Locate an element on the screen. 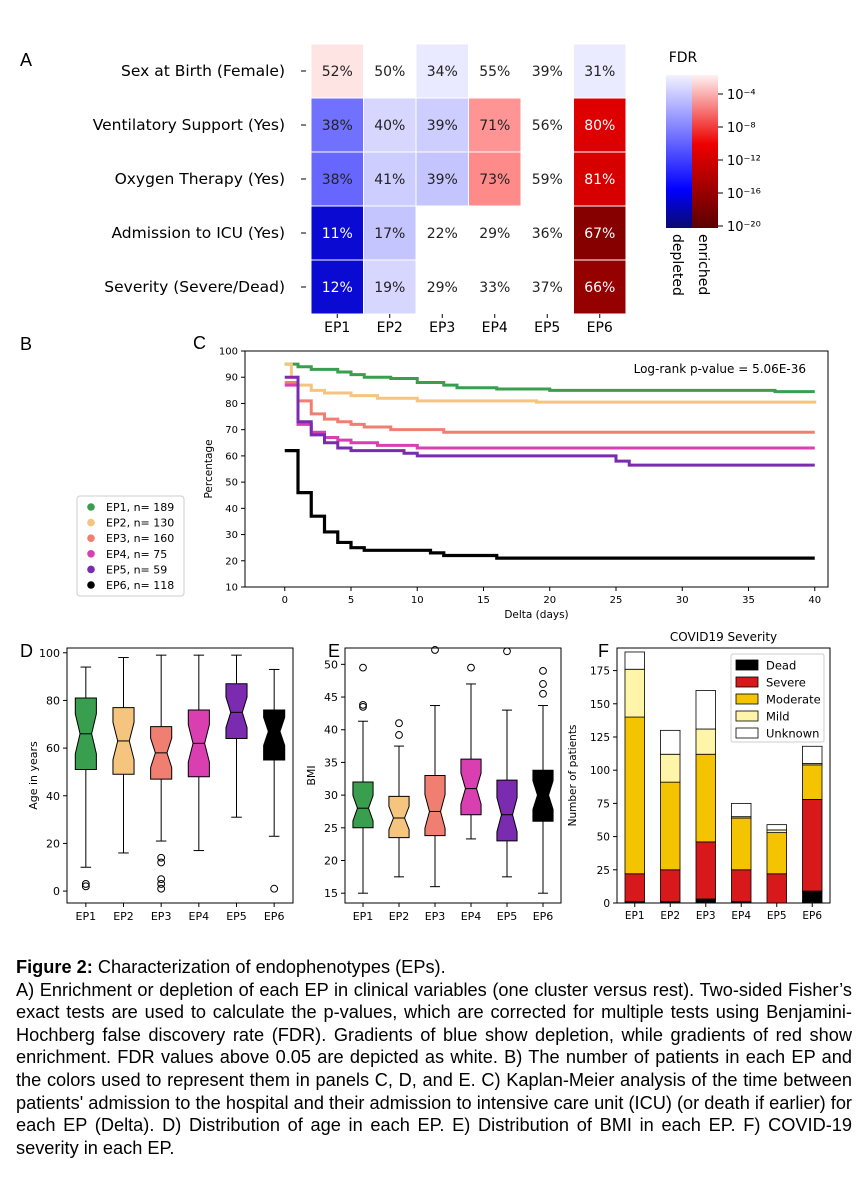  age-box-ep5 is located at coordinates (236, 711).